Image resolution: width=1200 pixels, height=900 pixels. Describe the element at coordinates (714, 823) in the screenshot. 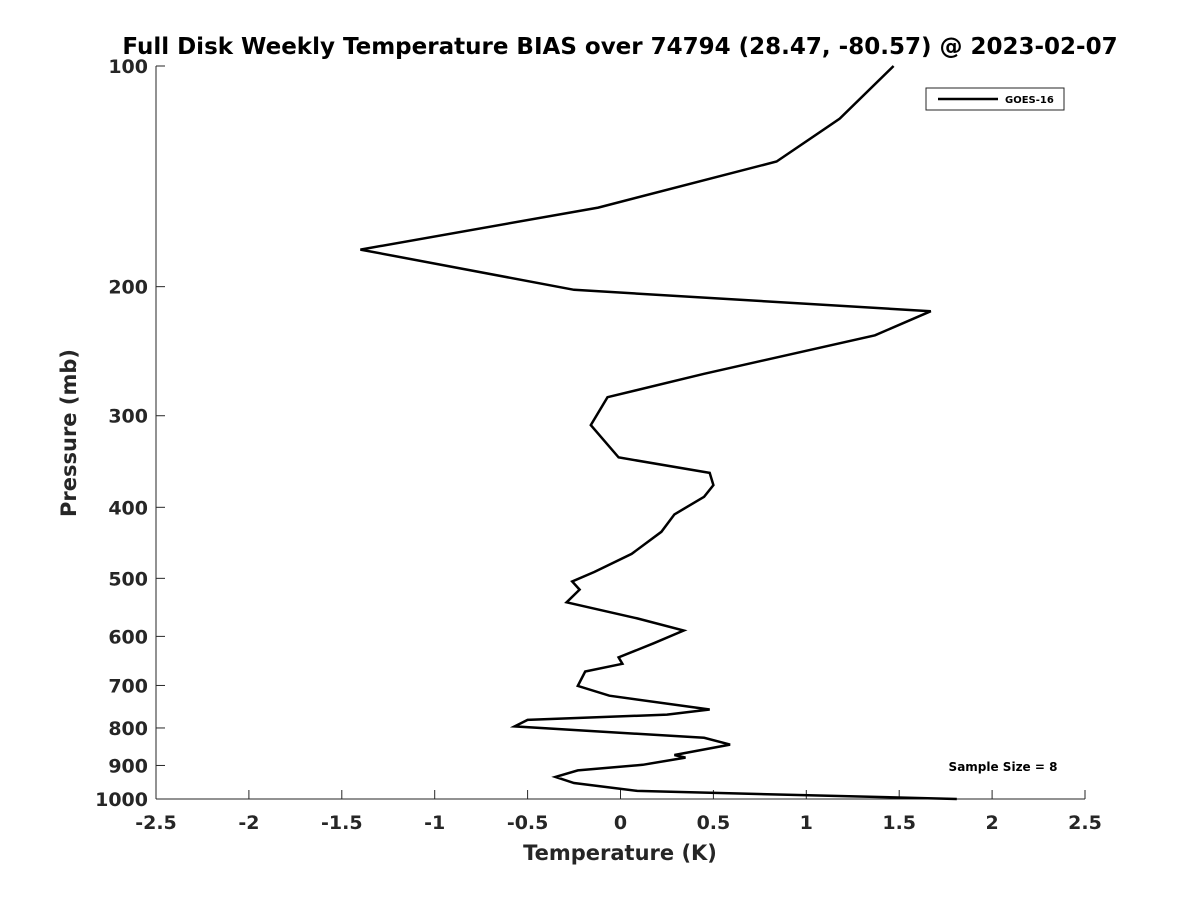

I see `x-tick-label: 0.5` at that location.